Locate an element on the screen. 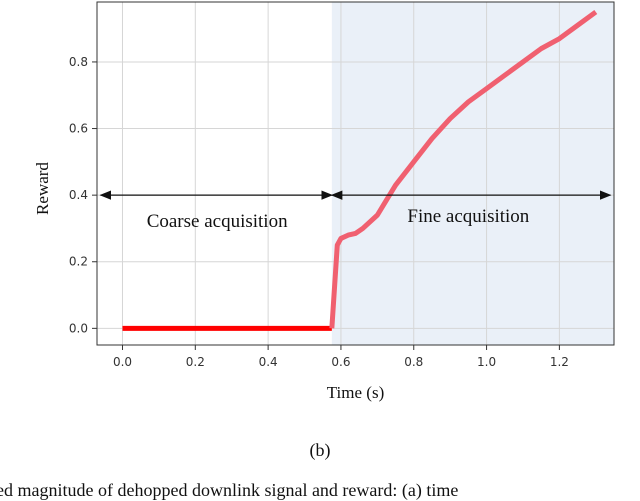 The width and height of the screenshot is (640, 501). y-axis: 0.0 0.2 0.4 0.6 0.8 is located at coordinates (83, 195).